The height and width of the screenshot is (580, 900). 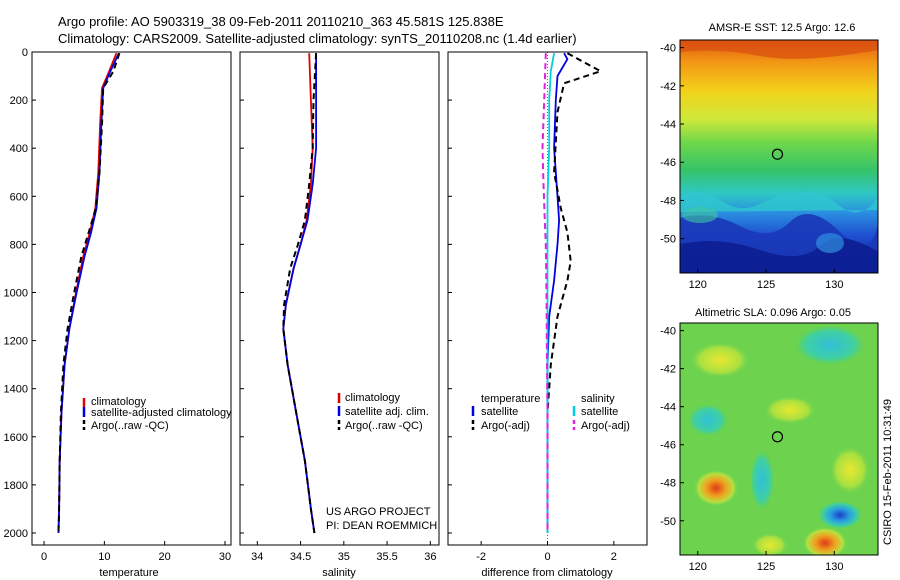 What do you see at coordinates (614, 557) in the screenshot?
I see `diff-xtick-label: 2` at bounding box center [614, 557].